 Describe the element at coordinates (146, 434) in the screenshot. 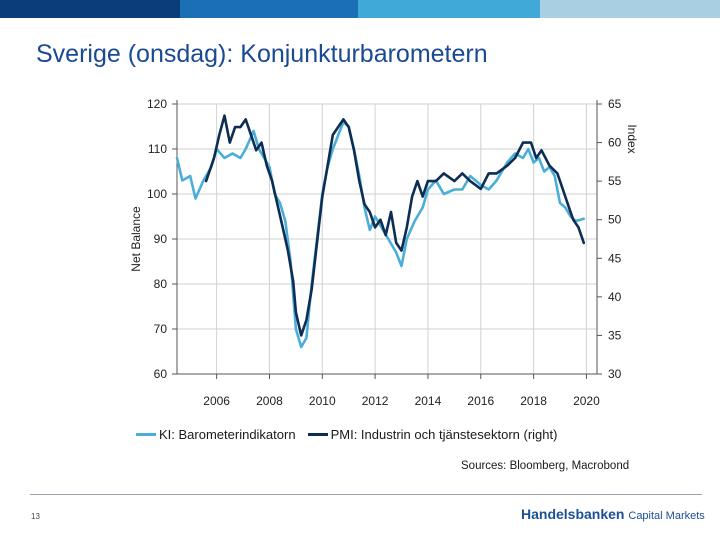

I see `legend-swatch-ki` at that location.